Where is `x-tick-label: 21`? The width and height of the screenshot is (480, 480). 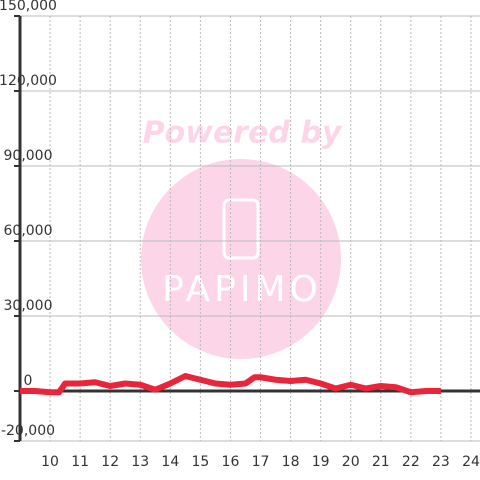
x-tick-label: 21 is located at coordinates (381, 462).